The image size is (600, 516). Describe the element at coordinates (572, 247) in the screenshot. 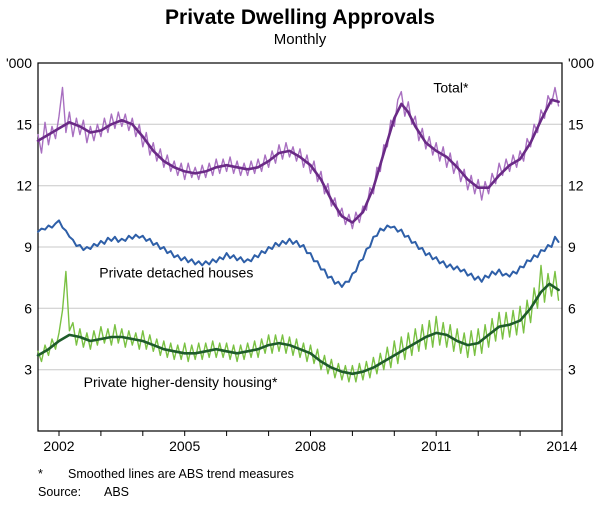

I see `y-label-right-9: 9` at that location.